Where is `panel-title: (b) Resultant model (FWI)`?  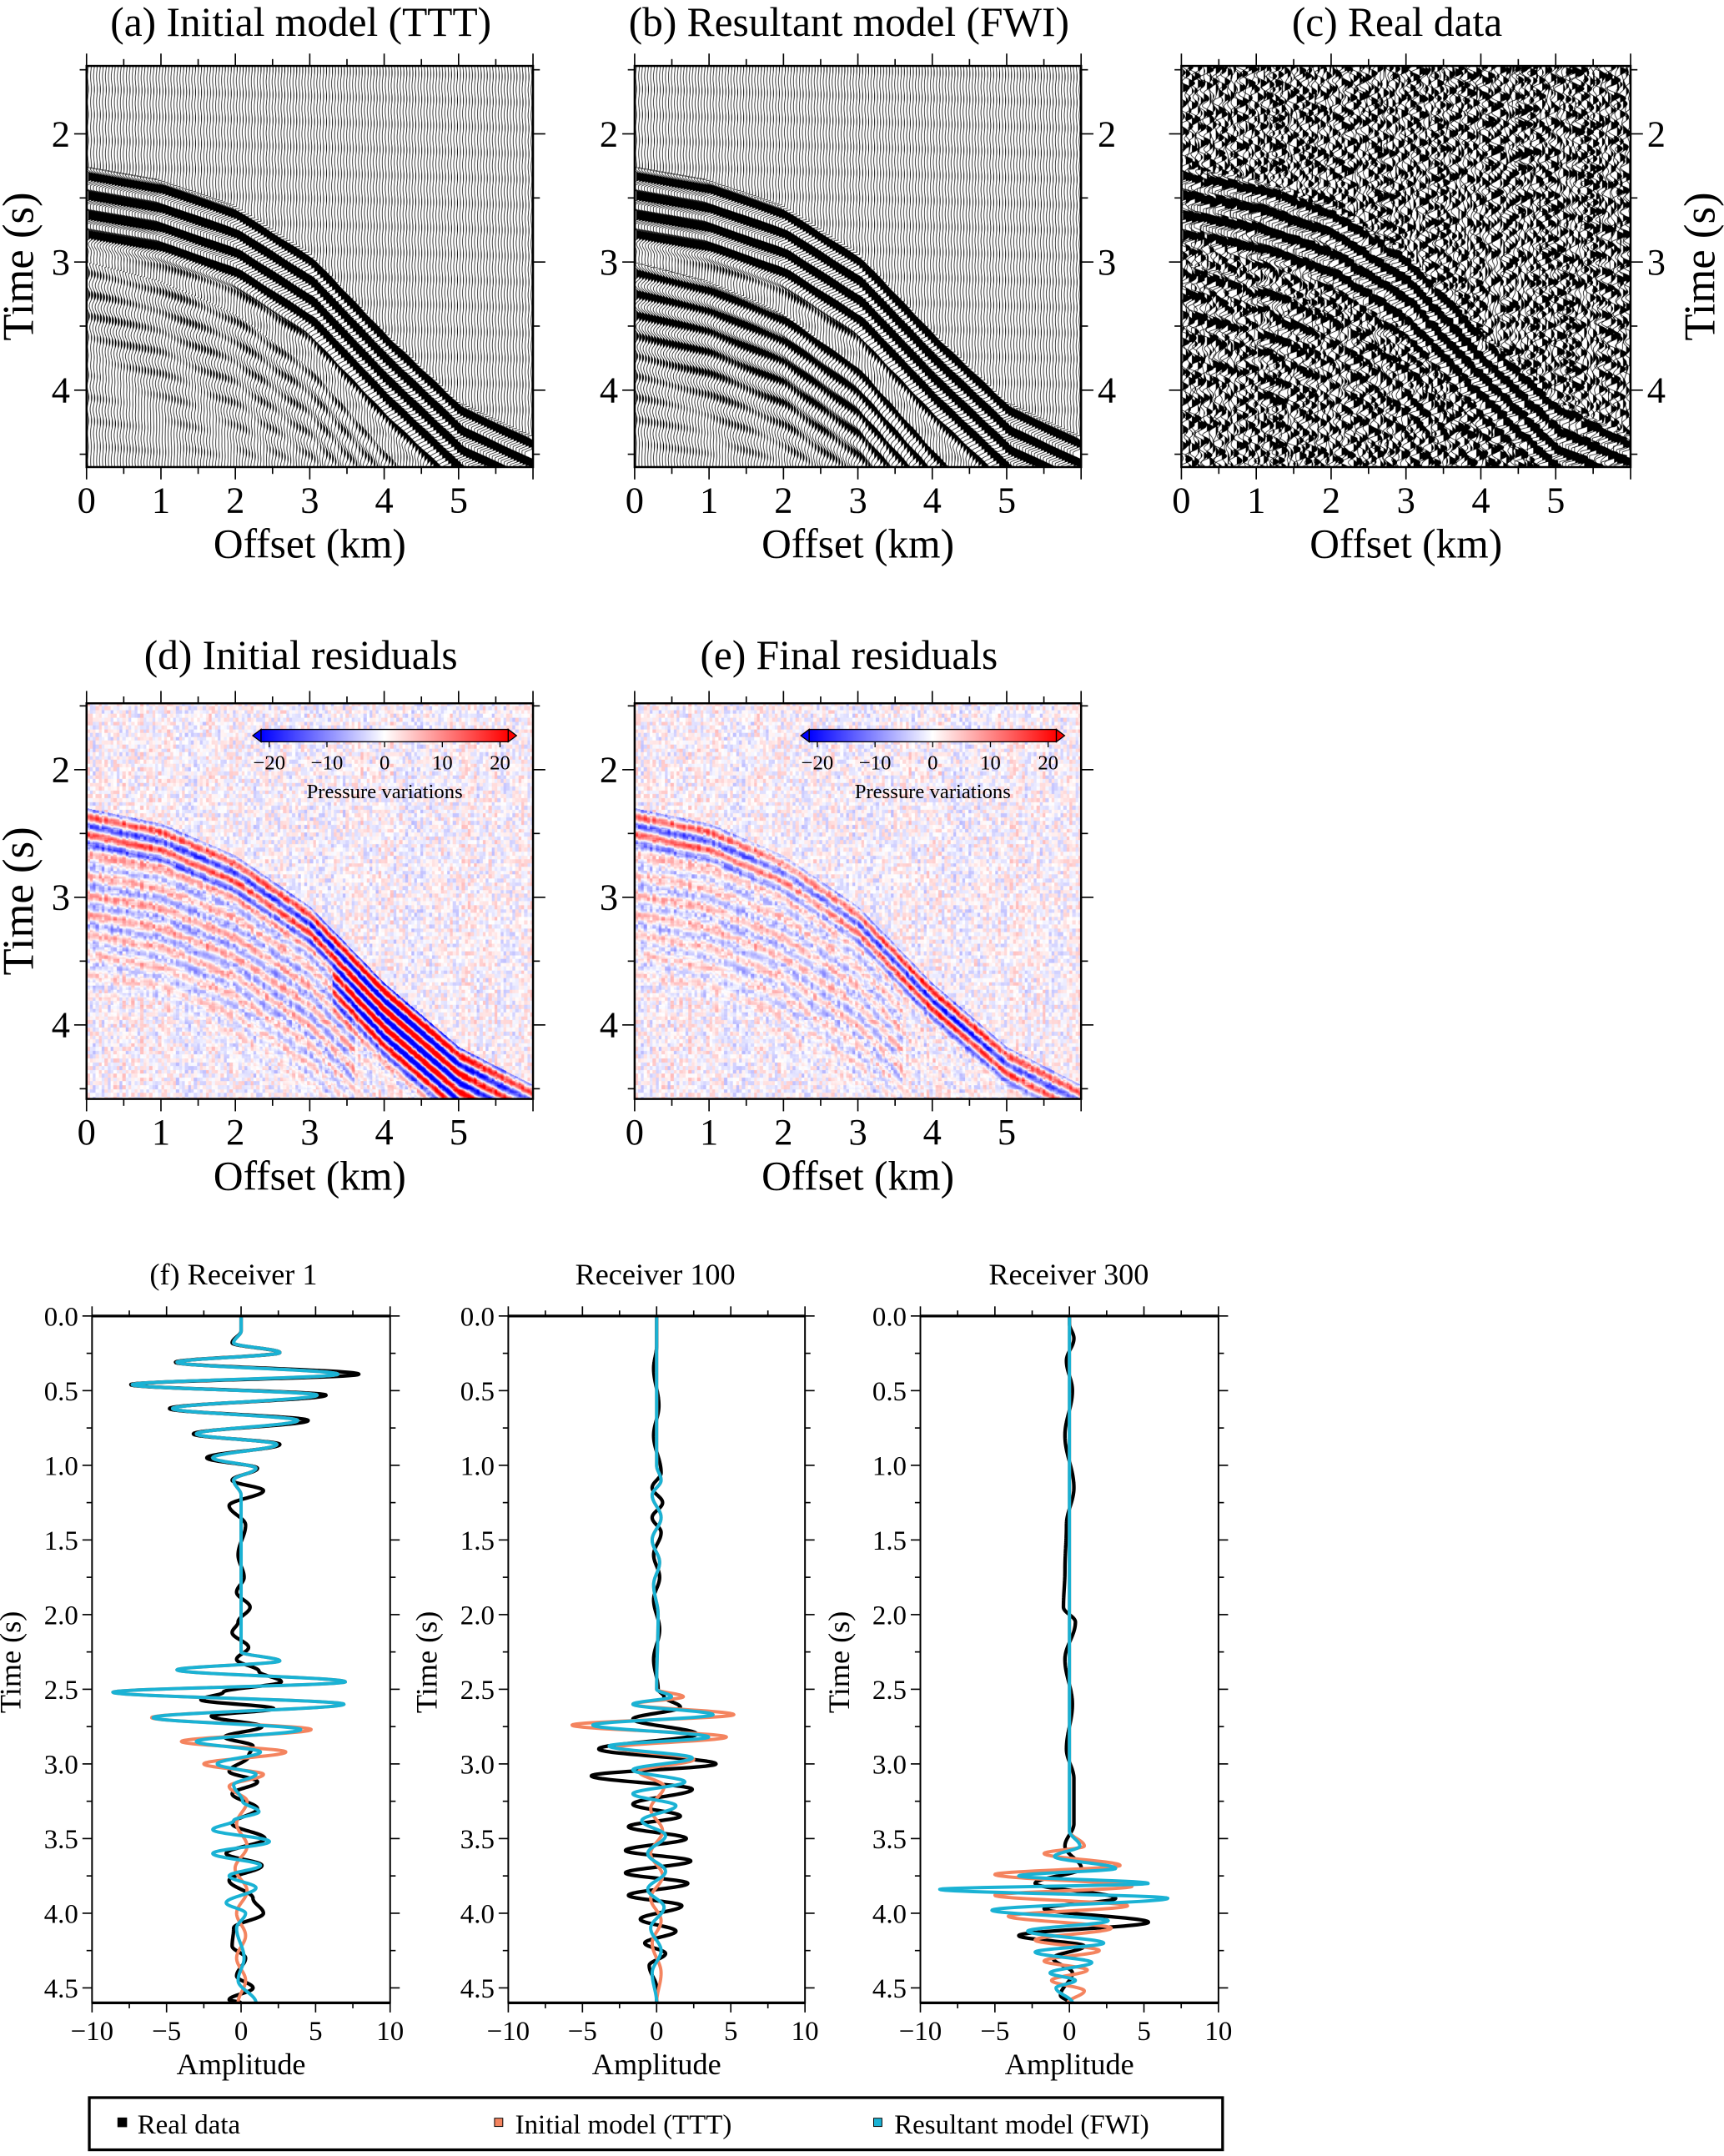 panel-title: (b) Resultant model (FWI) is located at coordinates (849, 22).